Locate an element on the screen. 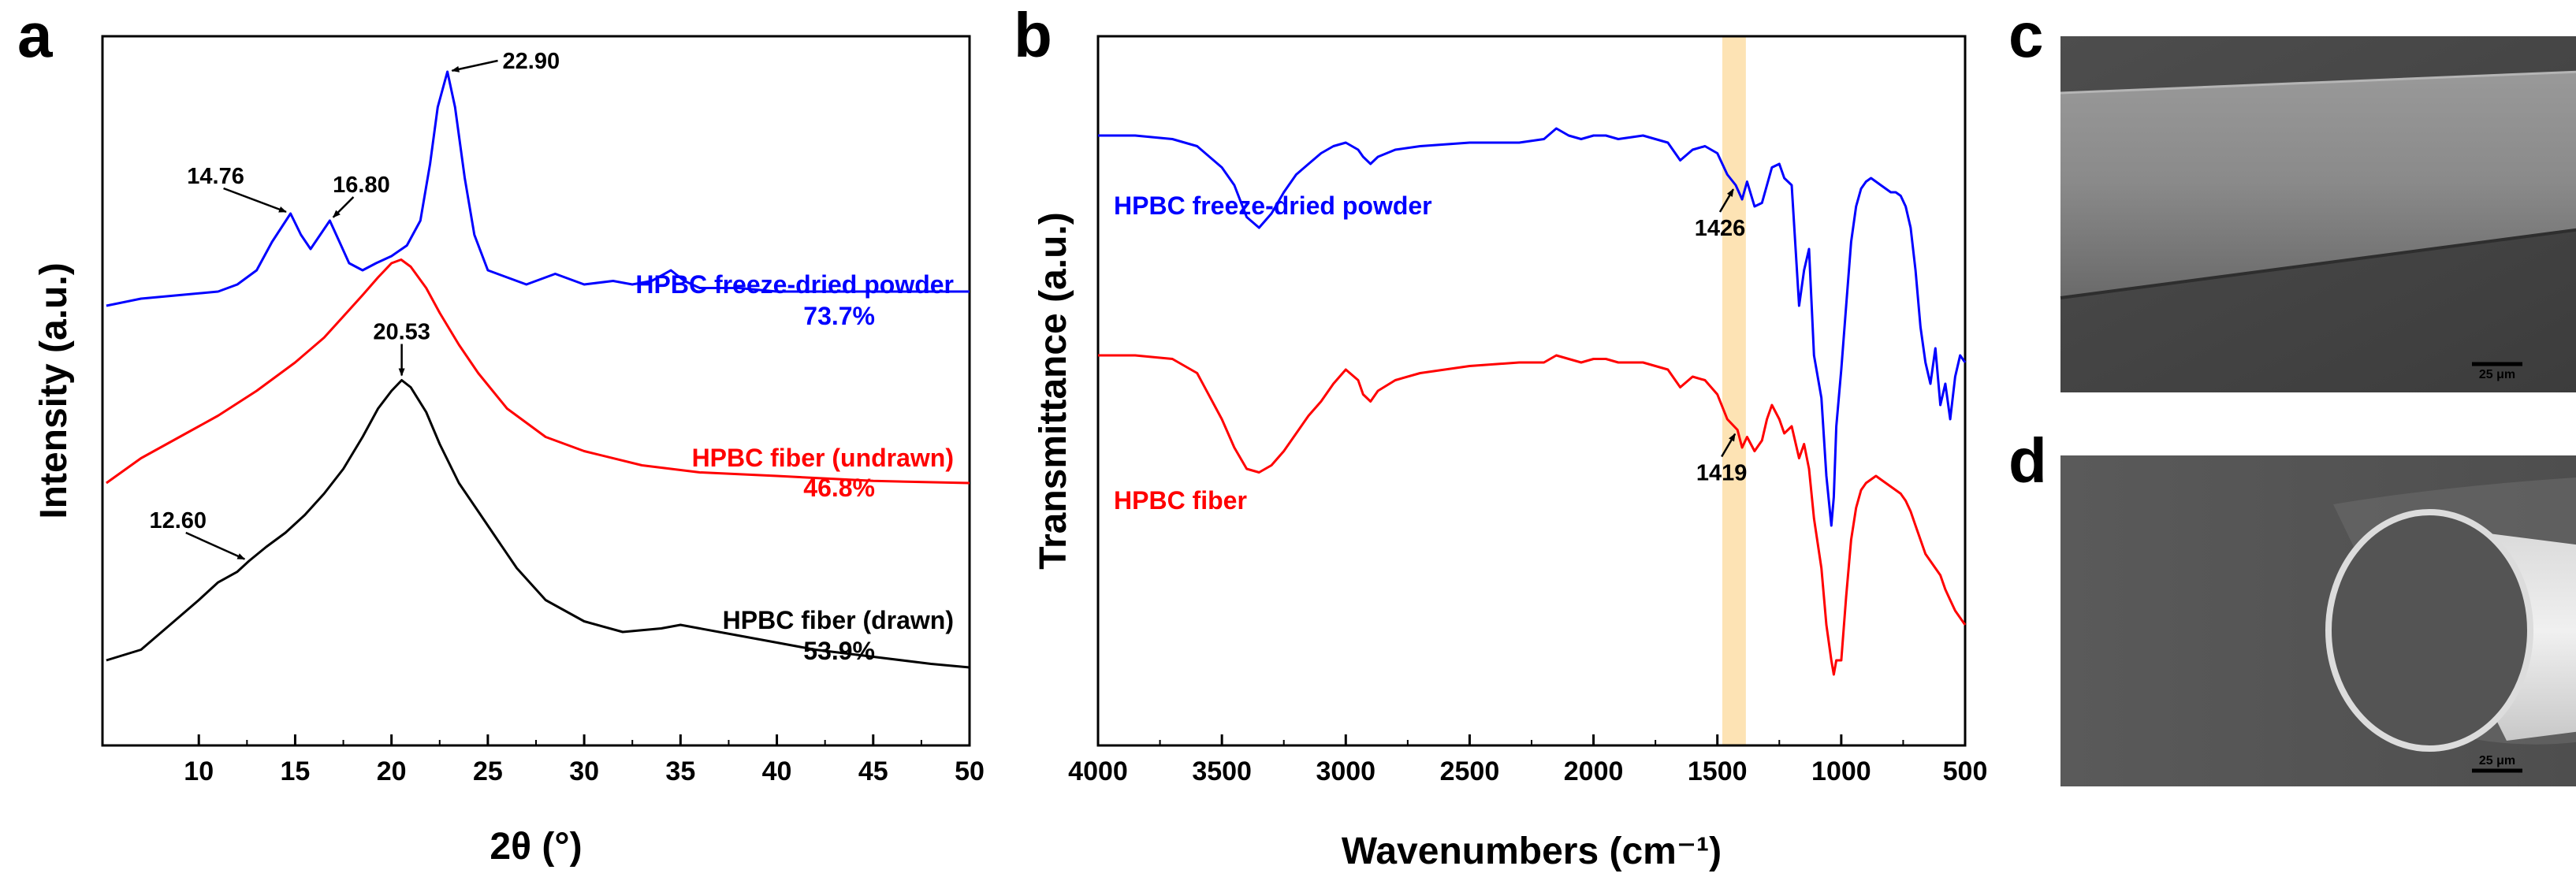 The height and width of the screenshot is (892, 2576). highlight-band is located at coordinates (1734, 391).